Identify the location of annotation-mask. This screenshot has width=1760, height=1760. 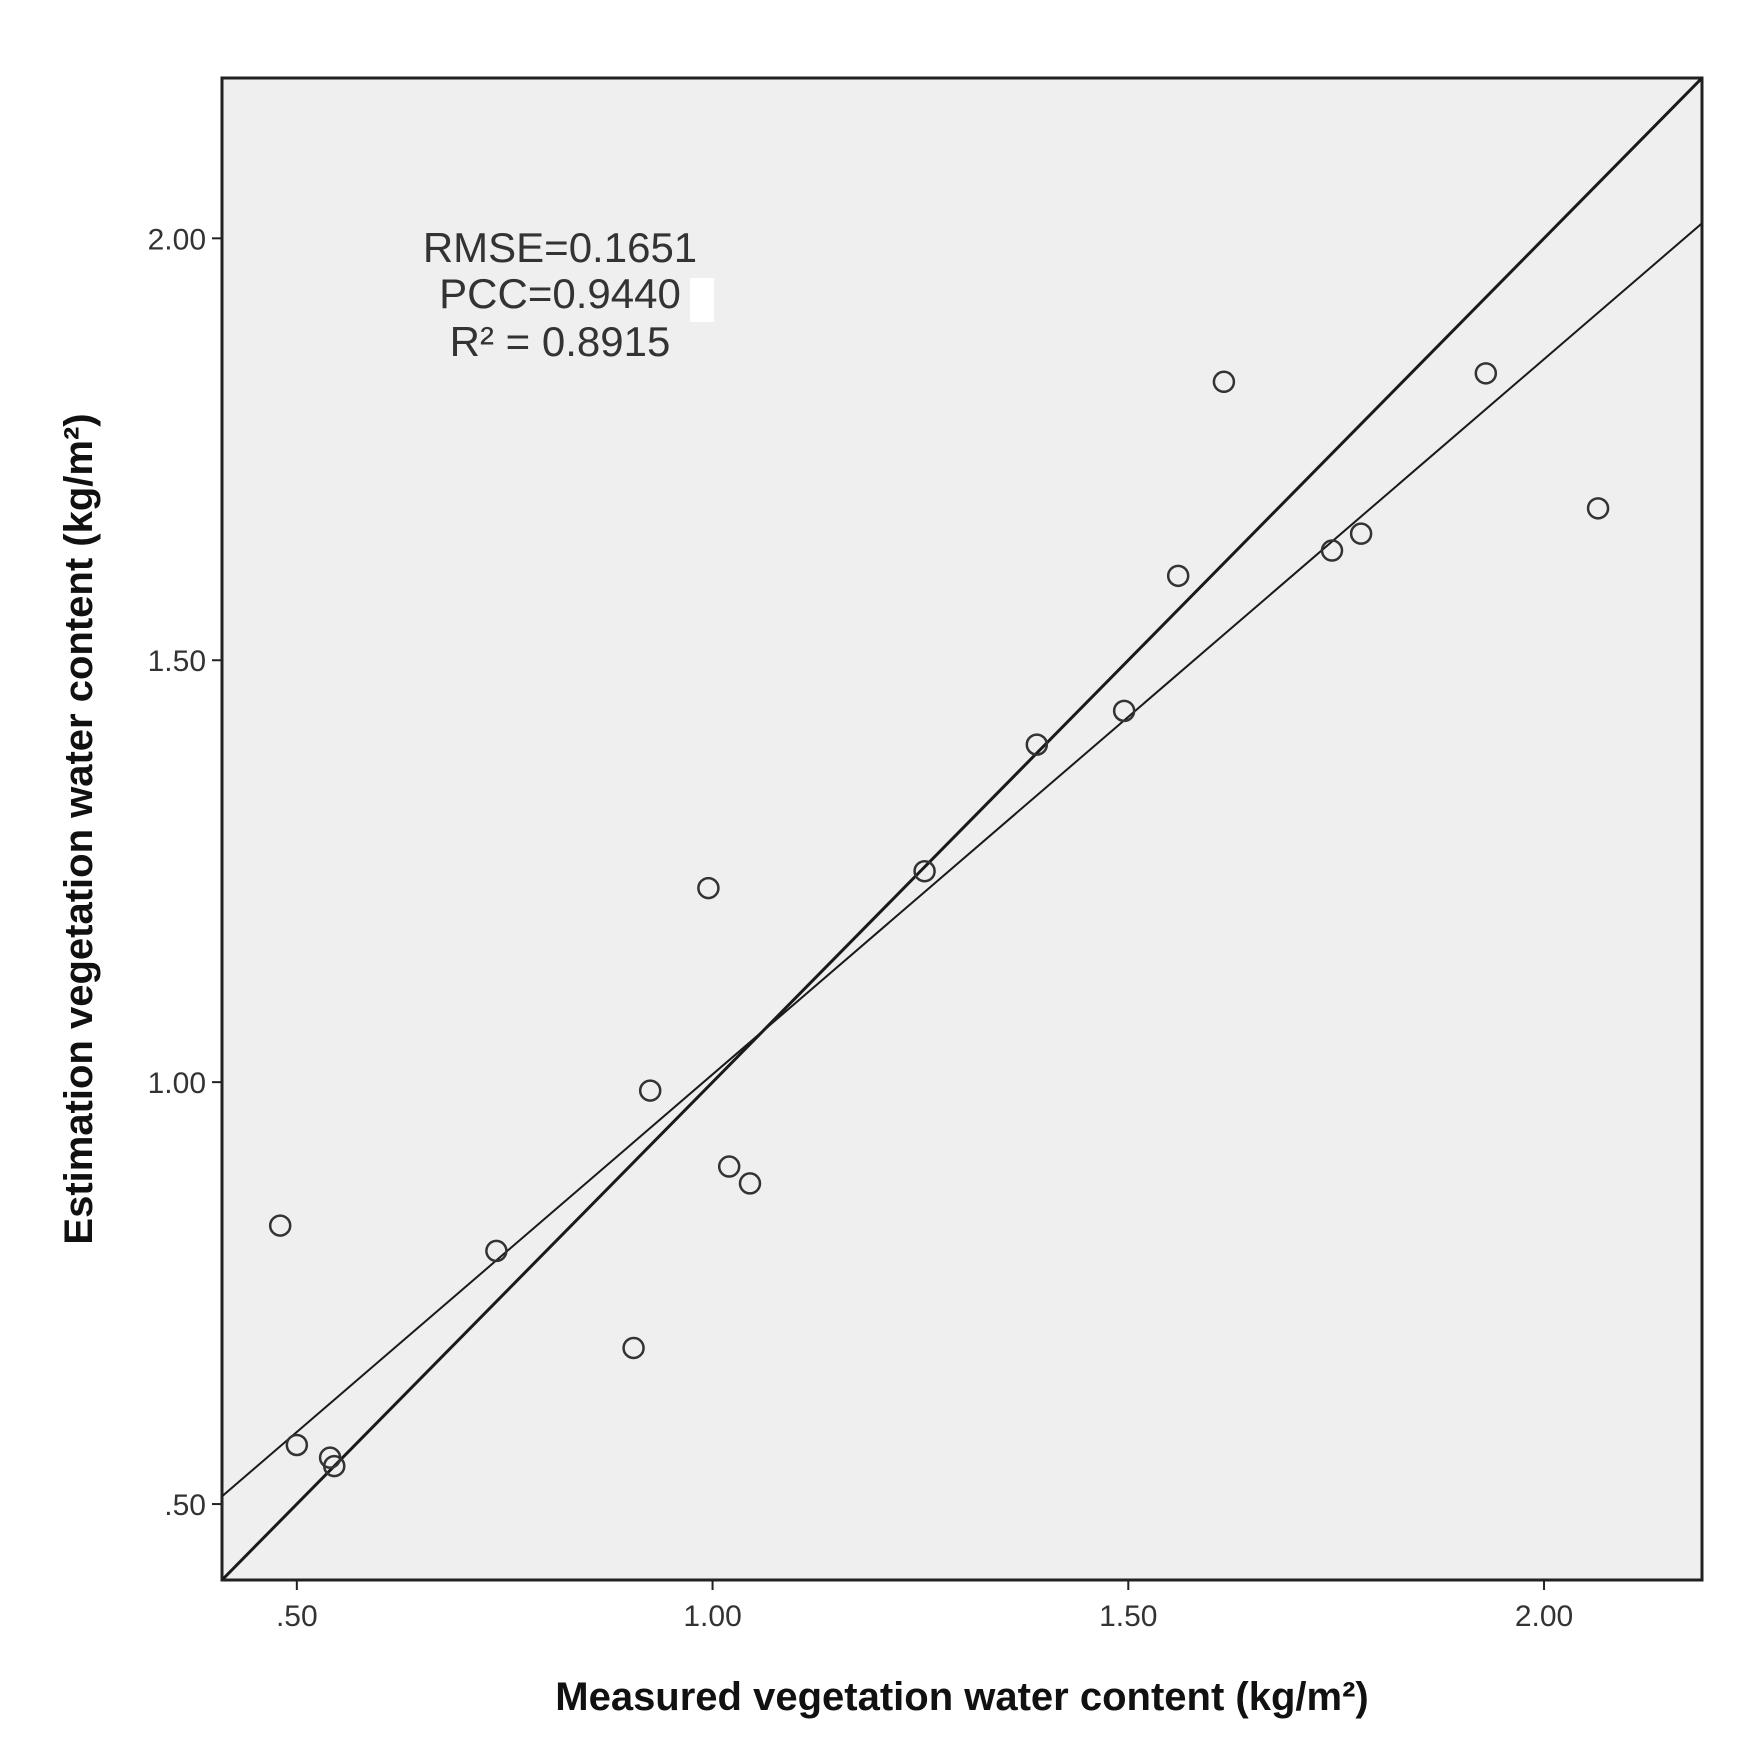
(702, 300).